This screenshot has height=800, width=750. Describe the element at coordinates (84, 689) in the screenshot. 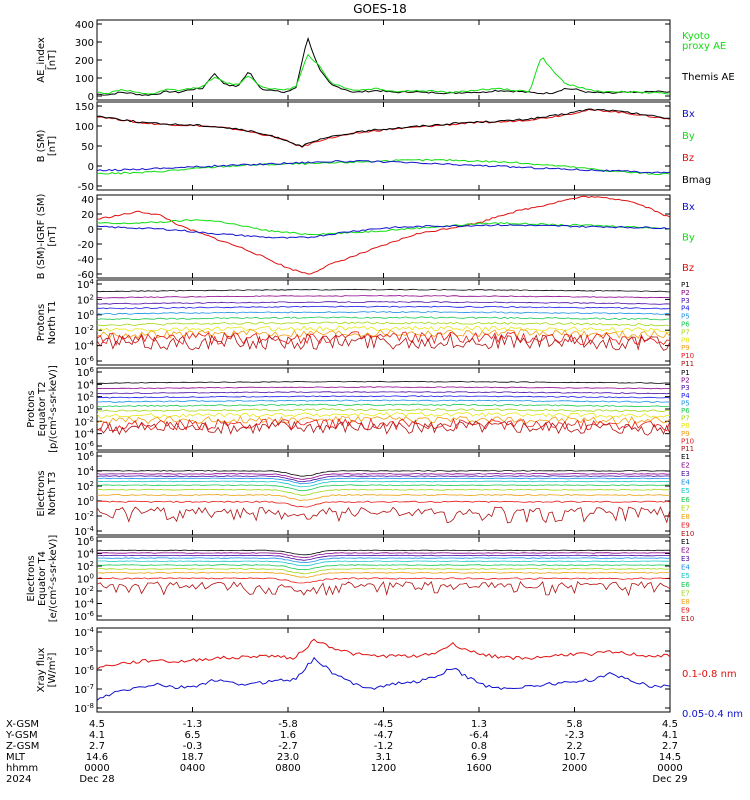

I see `y-tick-label: 10-7` at that location.